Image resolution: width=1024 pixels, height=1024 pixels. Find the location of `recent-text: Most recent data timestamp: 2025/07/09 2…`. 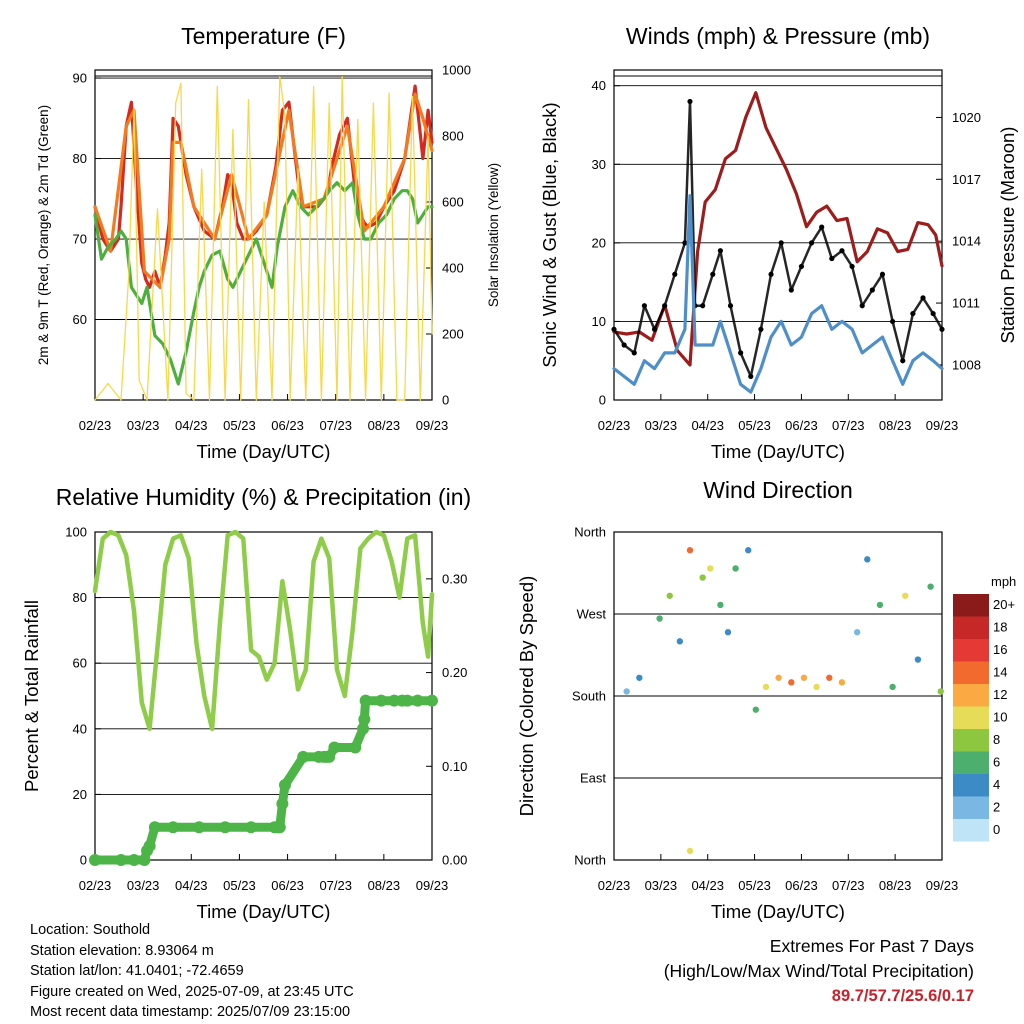

recent-text: Most recent data timestamp: 2025/07/09 2… is located at coordinates (190, 1012).